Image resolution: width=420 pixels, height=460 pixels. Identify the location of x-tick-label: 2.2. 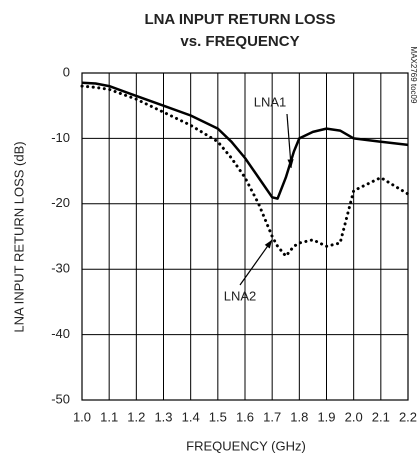
(408, 416).